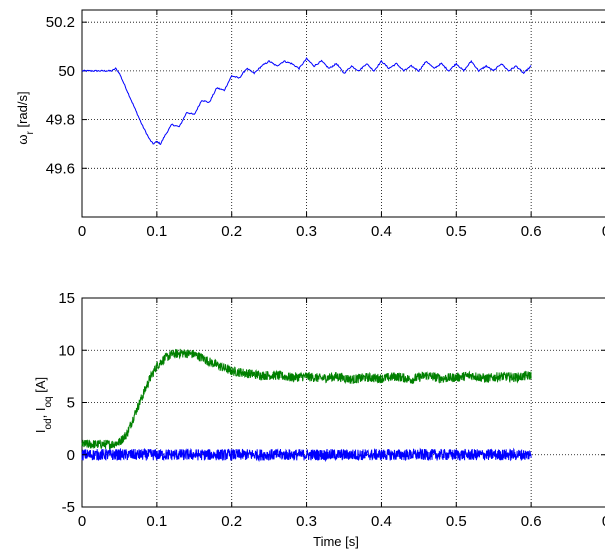 The width and height of the screenshot is (605, 551). I want to click on y-tick-label: 50, so click(66, 71).